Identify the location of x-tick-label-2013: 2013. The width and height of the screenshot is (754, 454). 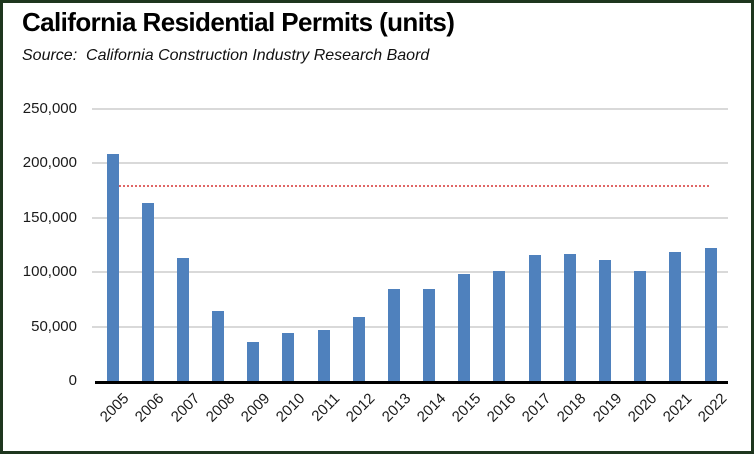
(396, 408).